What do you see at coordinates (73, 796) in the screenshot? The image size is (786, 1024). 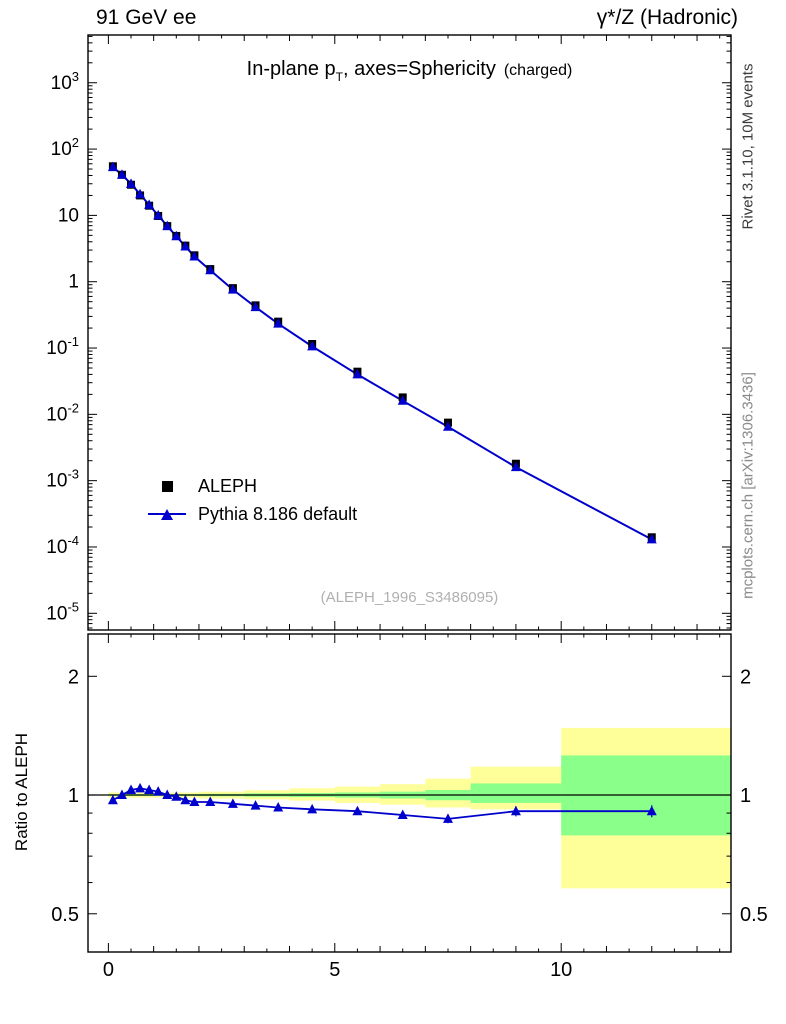 I see `ratio-y-tick-label-left: 1` at bounding box center [73, 796].